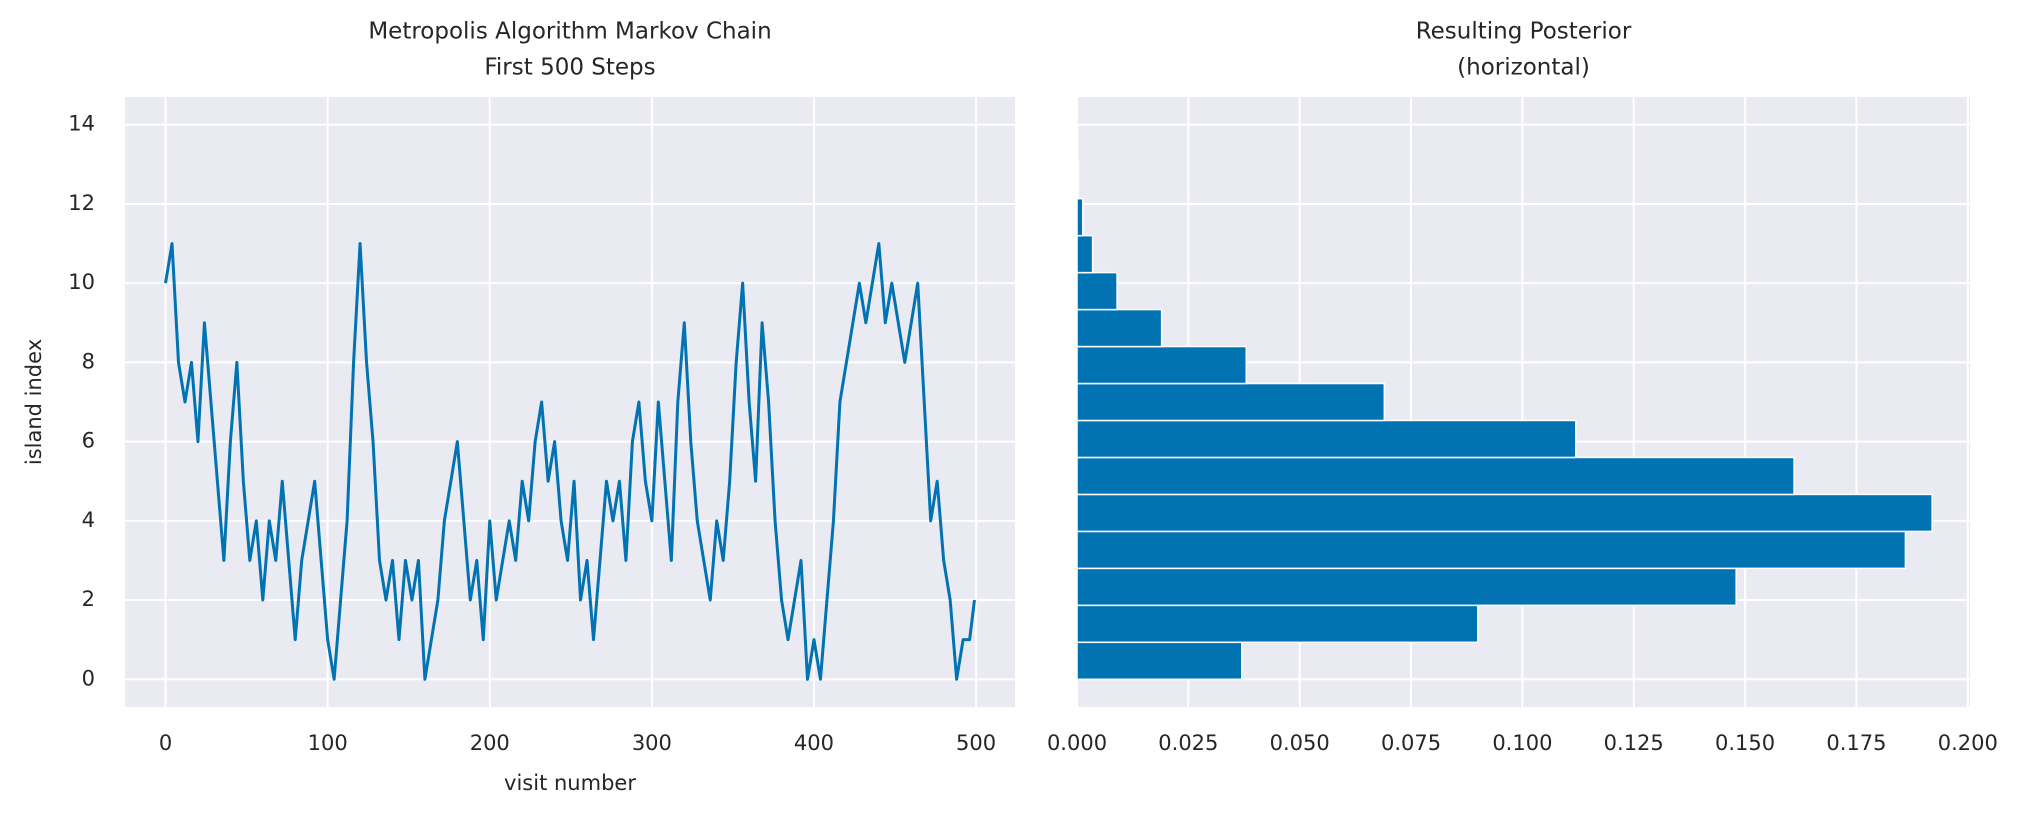 The width and height of the screenshot is (2023, 823). What do you see at coordinates (81, 203) in the screenshot?
I see `y-tick-label: 12` at bounding box center [81, 203].